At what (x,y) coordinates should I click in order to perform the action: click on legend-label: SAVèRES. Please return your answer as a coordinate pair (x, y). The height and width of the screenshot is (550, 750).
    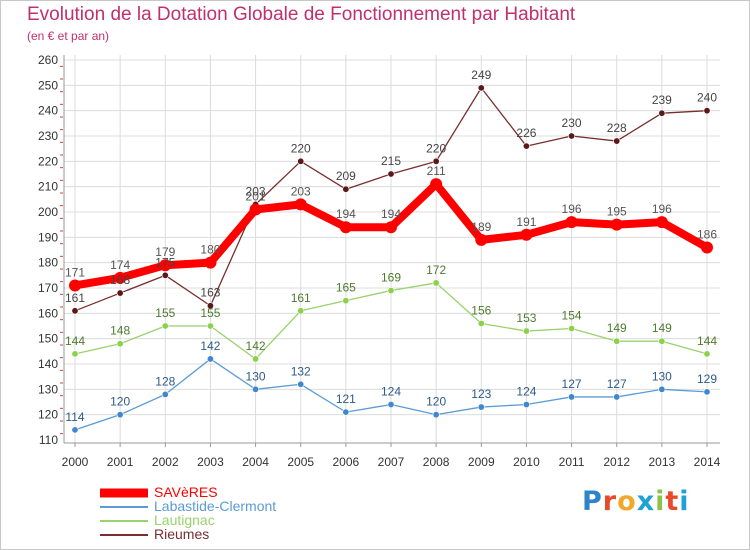
    Looking at the image, I should click on (186, 492).